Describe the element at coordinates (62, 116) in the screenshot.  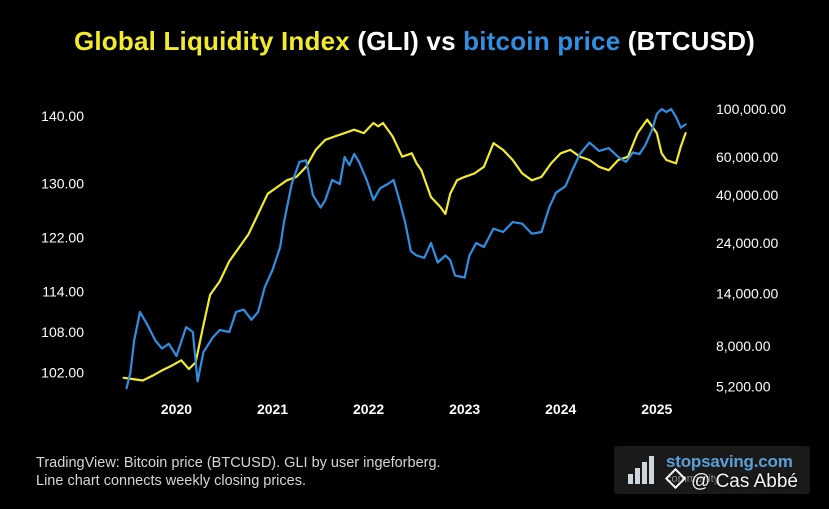
I see `left-tick-label: 140.00` at that location.